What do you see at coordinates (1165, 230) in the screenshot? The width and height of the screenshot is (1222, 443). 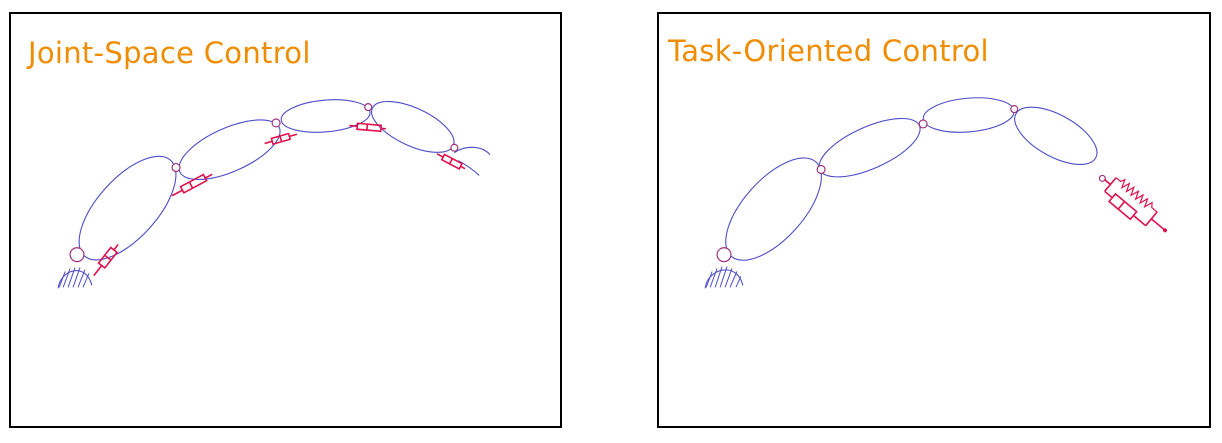 I see `end-effector-target` at bounding box center [1165, 230].